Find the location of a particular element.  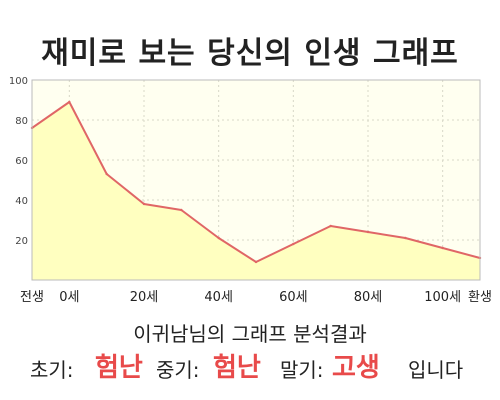

x-tick-label: 0세 is located at coordinates (69, 297).